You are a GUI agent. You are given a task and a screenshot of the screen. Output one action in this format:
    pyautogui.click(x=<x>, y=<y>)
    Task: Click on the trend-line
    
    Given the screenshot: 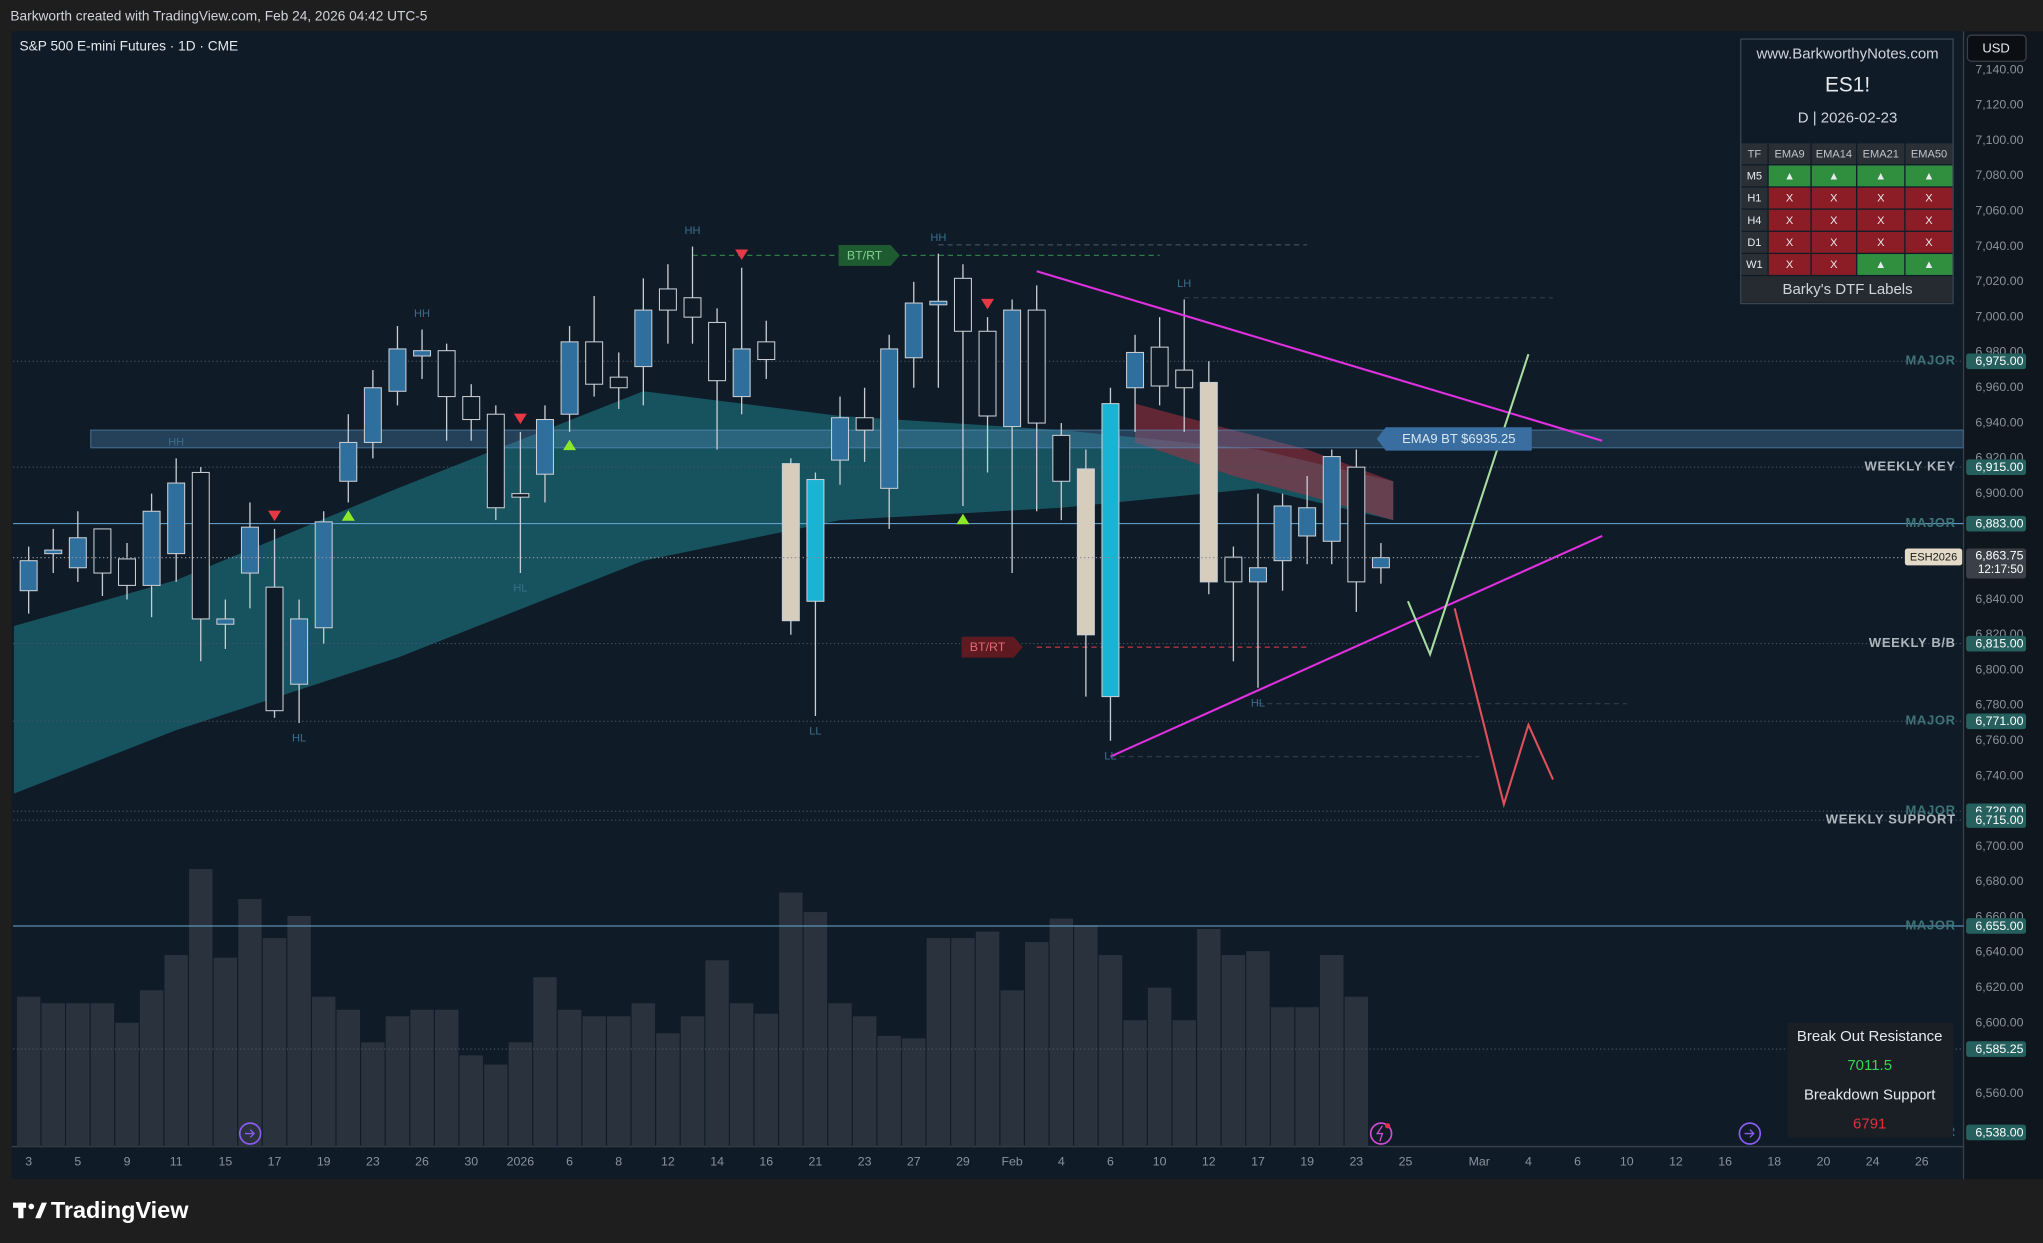 What is the action you would take?
    pyautogui.click(x=1468, y=505)
    